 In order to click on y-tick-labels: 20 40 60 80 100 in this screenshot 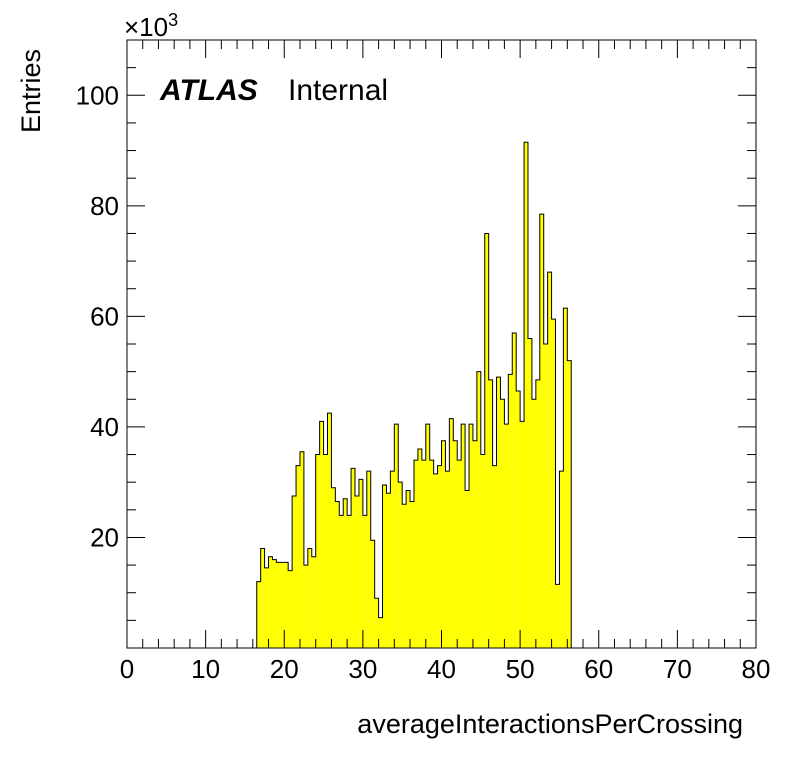, I will do `click(97, 316)`.